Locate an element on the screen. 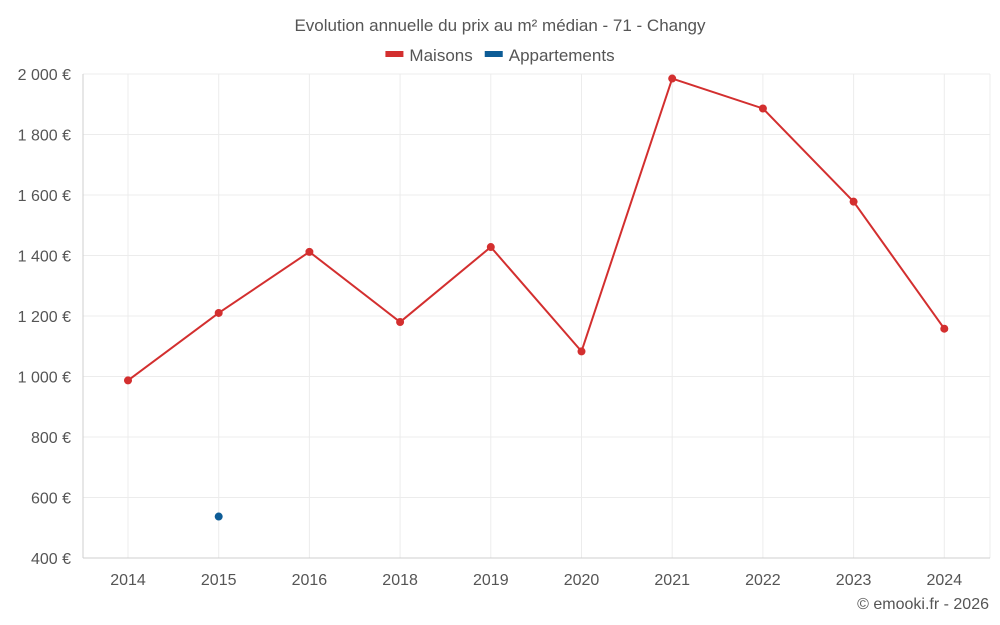 Image resolution: width=1000 pixels, height=625 pixels. x-tick-label: 2018 is located at coordinates (400, 580).